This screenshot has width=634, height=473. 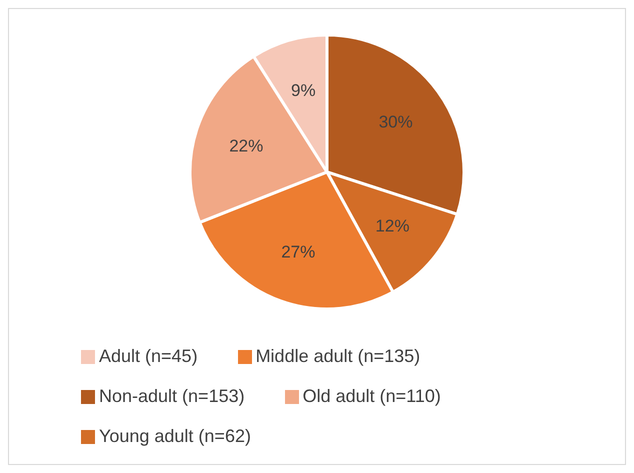 I want to click on data-label: 30%, so click(x=395, y=122).